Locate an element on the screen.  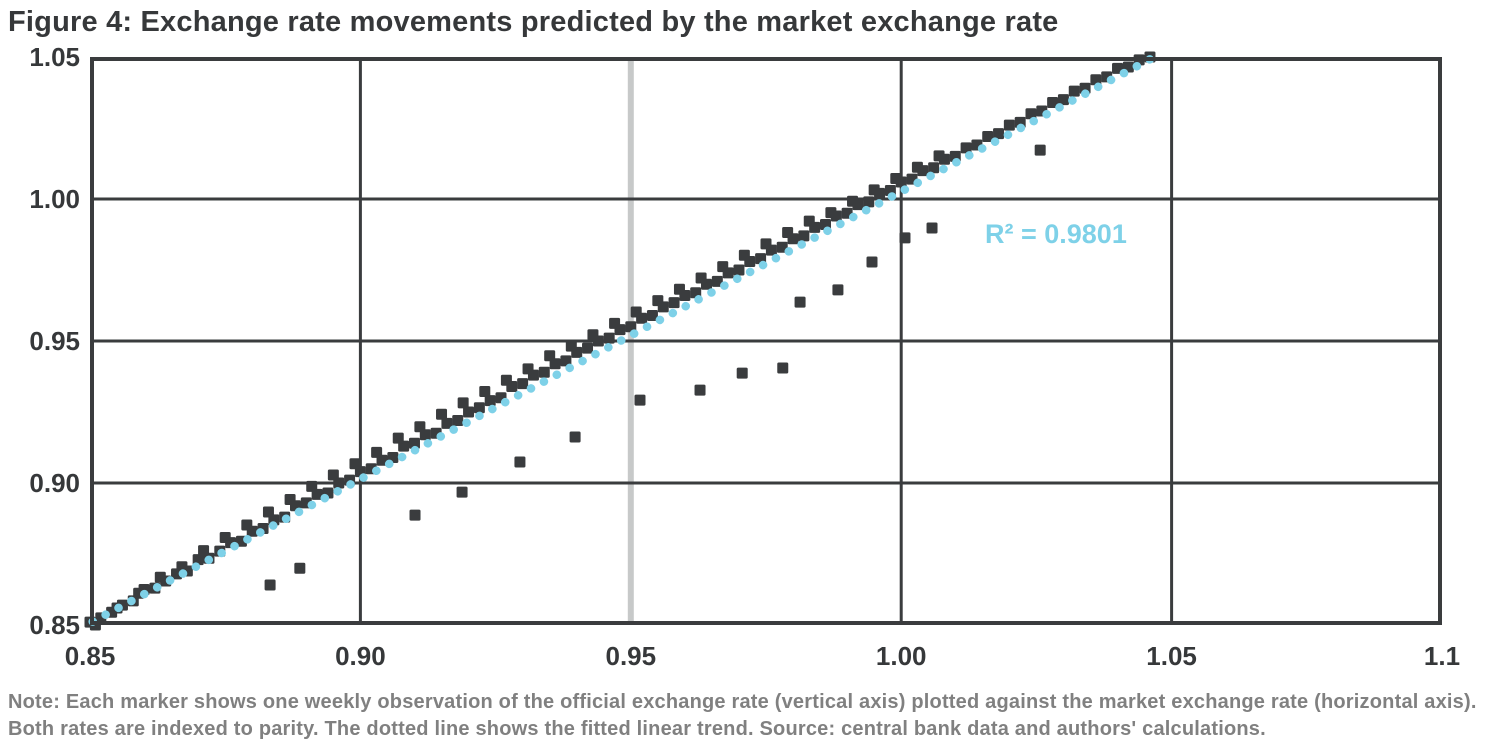
x-tick-label: 0.95 is located at coordinates (631, 656).